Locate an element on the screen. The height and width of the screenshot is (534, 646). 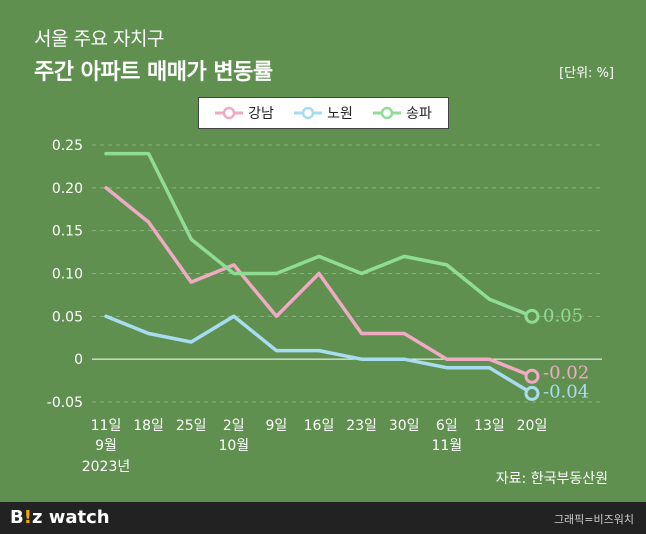
end-marker-송파 is located at coordinates (532, 316).